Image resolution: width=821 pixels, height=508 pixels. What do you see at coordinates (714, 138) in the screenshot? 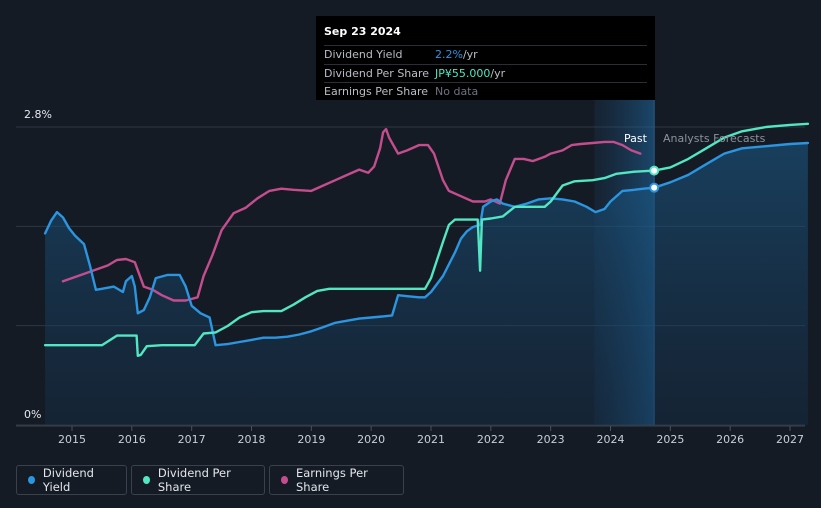
I see `forecast-region-label: Analysts Forecasts` at bounding box center [714, 138].